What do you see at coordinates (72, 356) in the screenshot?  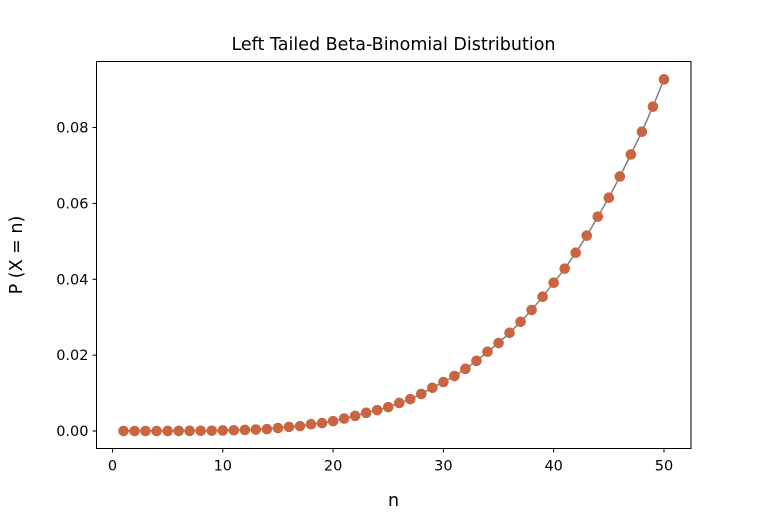 I see `y-tick-label: 0.02` at bounding box center [72, 356].